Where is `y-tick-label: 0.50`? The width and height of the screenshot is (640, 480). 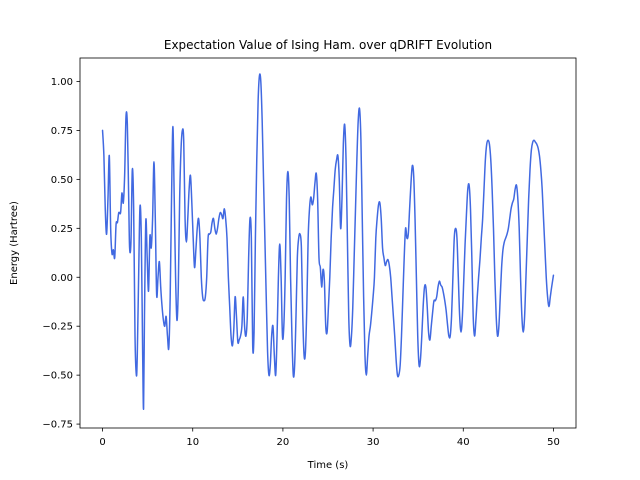
y-tick-label: 0.50 is located at coordinates (62, 180).